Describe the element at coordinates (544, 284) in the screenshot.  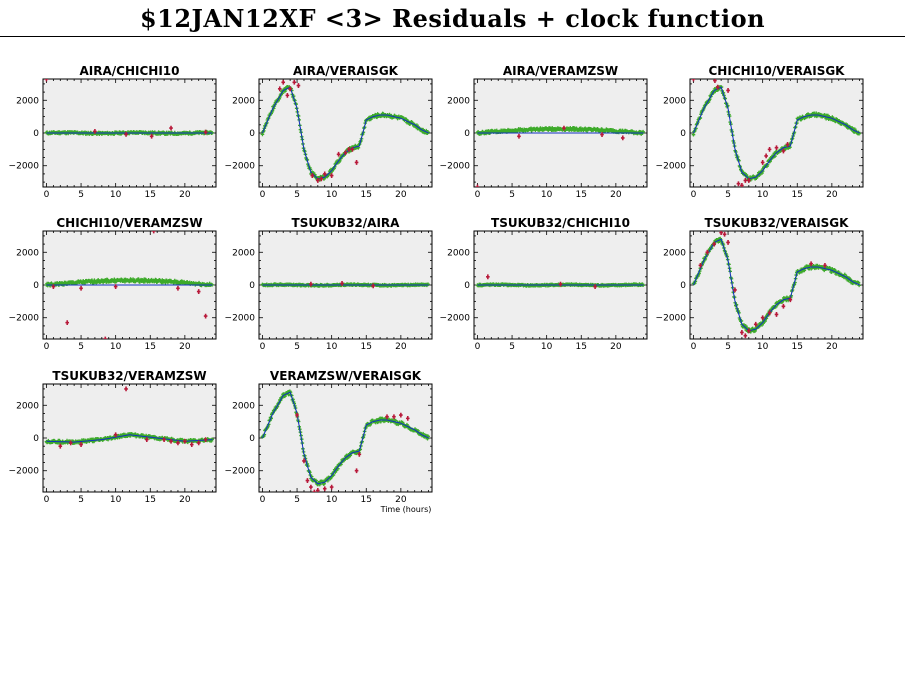
I see `chart-panel: TSUKUB32/CHICHI10 0 5 10 15 20 −2000 0 2000` at that location.